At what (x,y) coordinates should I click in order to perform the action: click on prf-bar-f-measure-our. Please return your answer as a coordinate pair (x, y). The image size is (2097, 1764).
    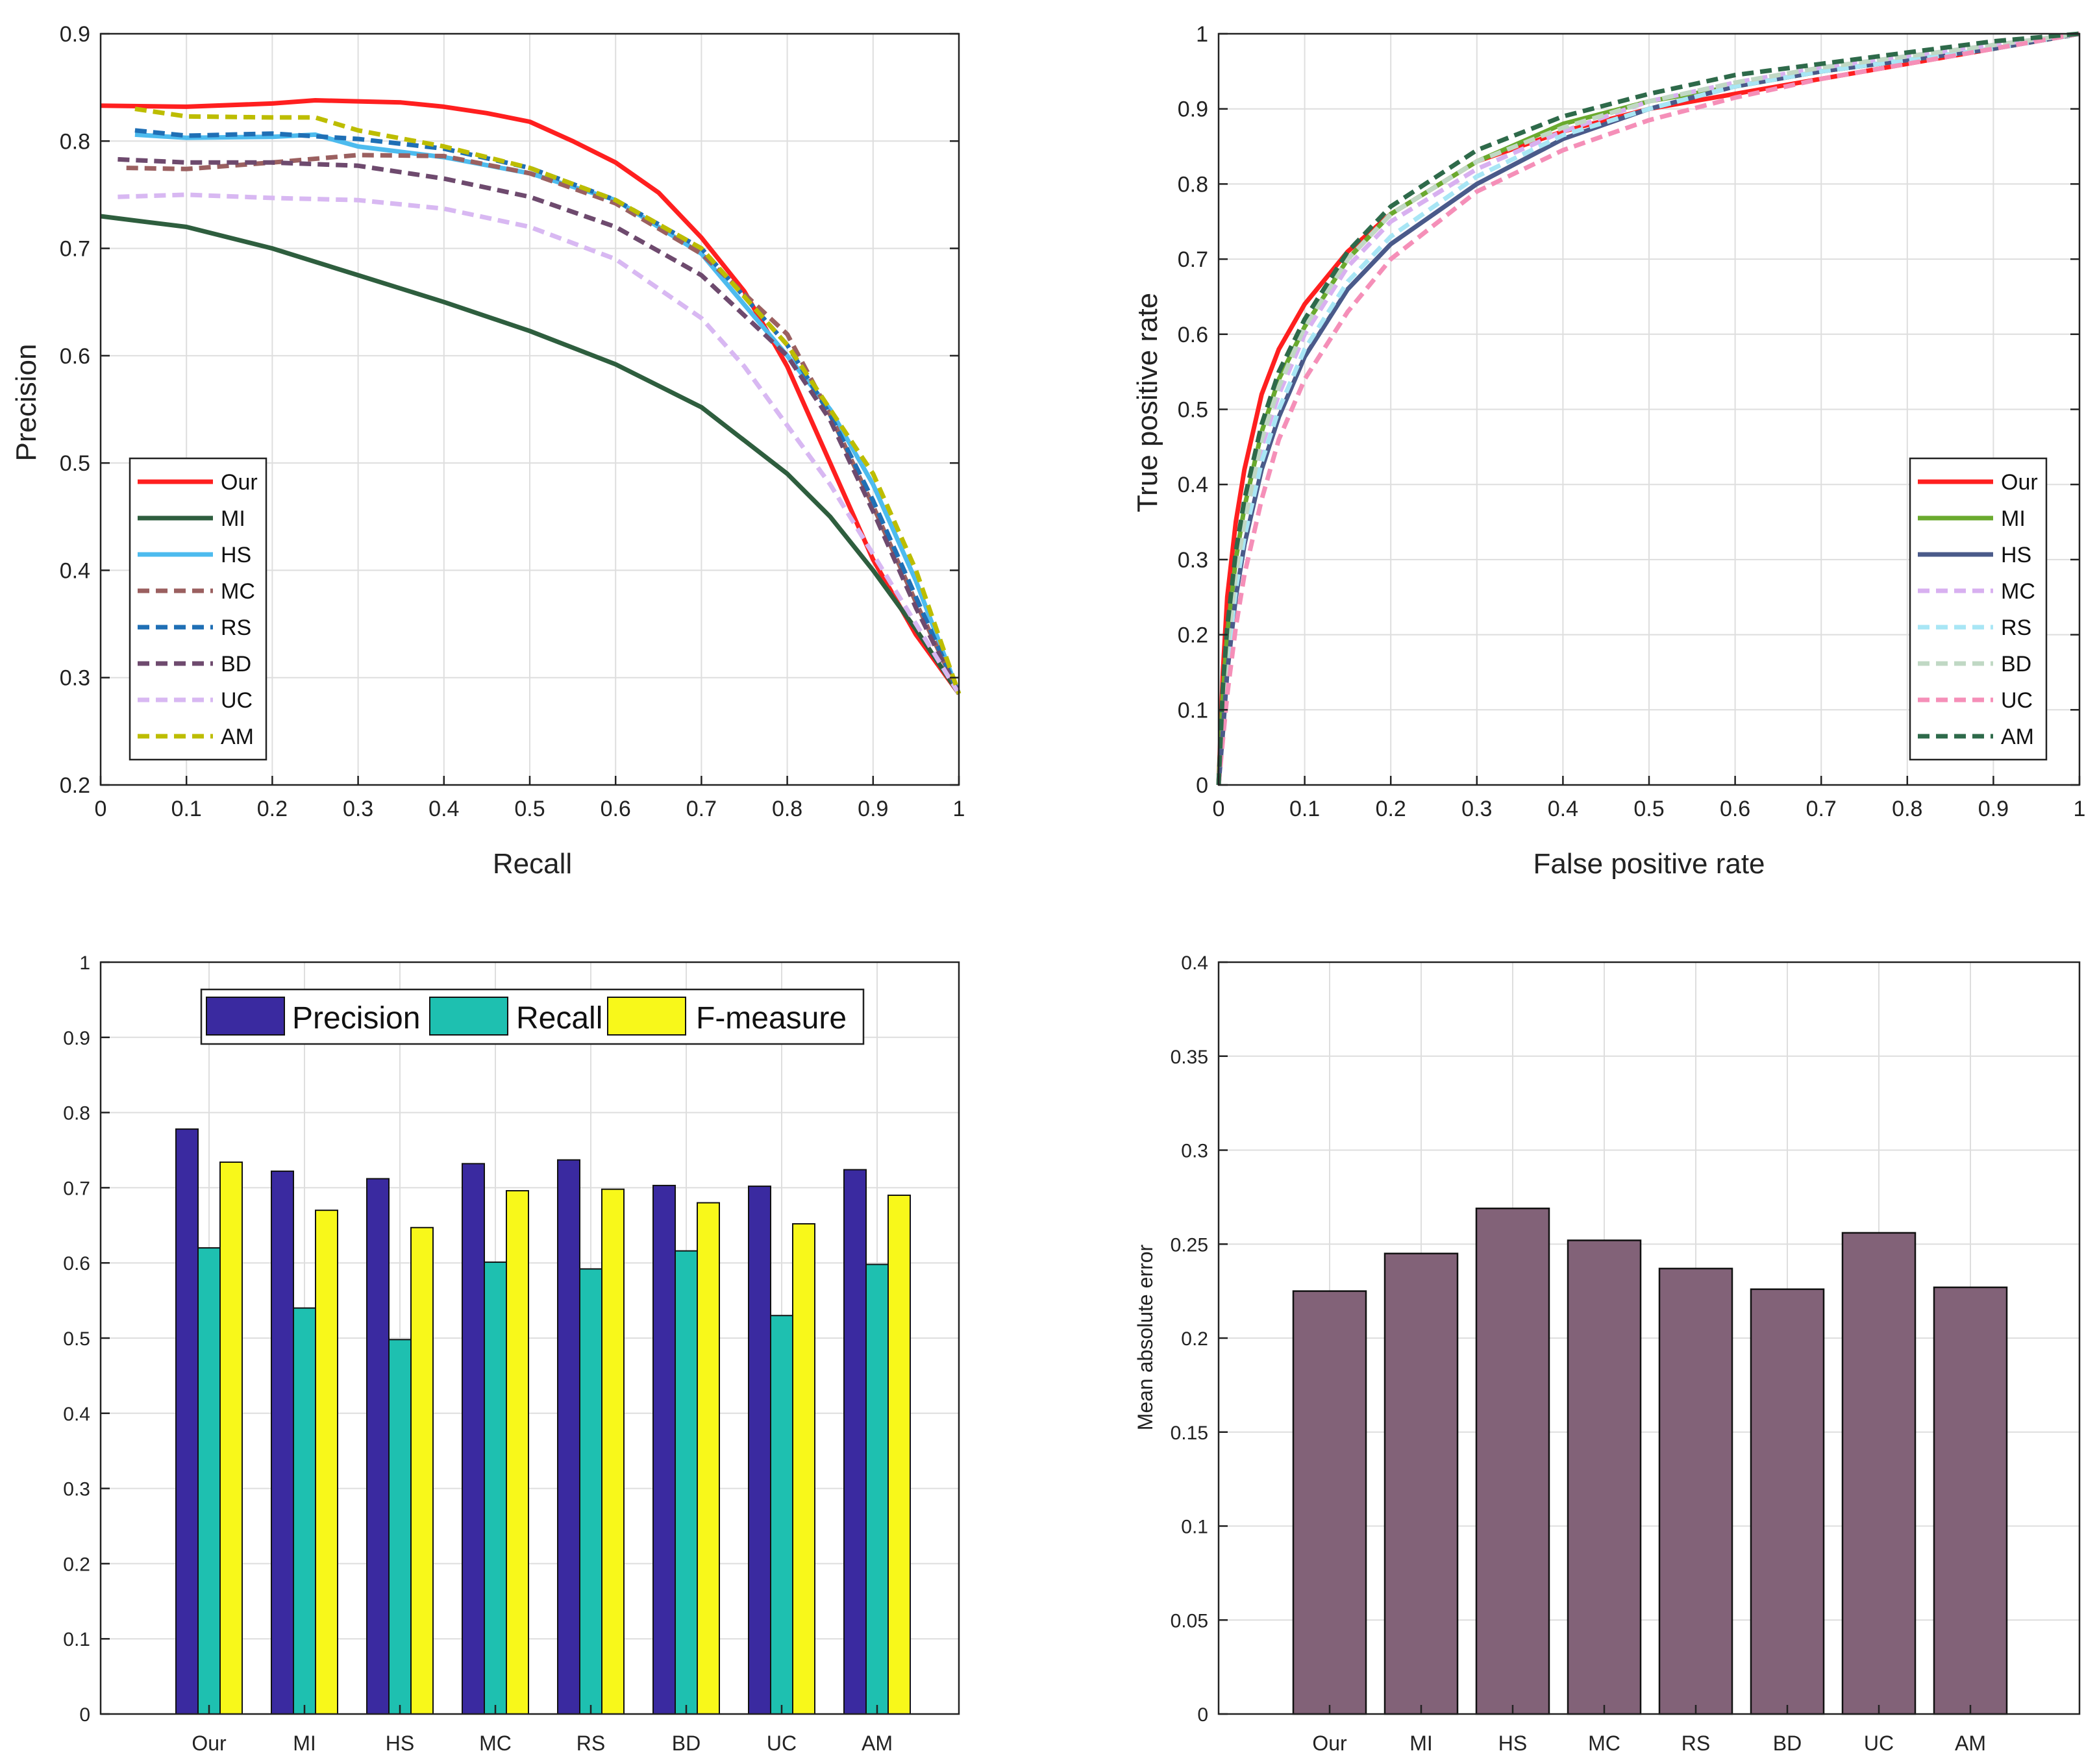
    Looking at the image, I should click on (231, 1438).